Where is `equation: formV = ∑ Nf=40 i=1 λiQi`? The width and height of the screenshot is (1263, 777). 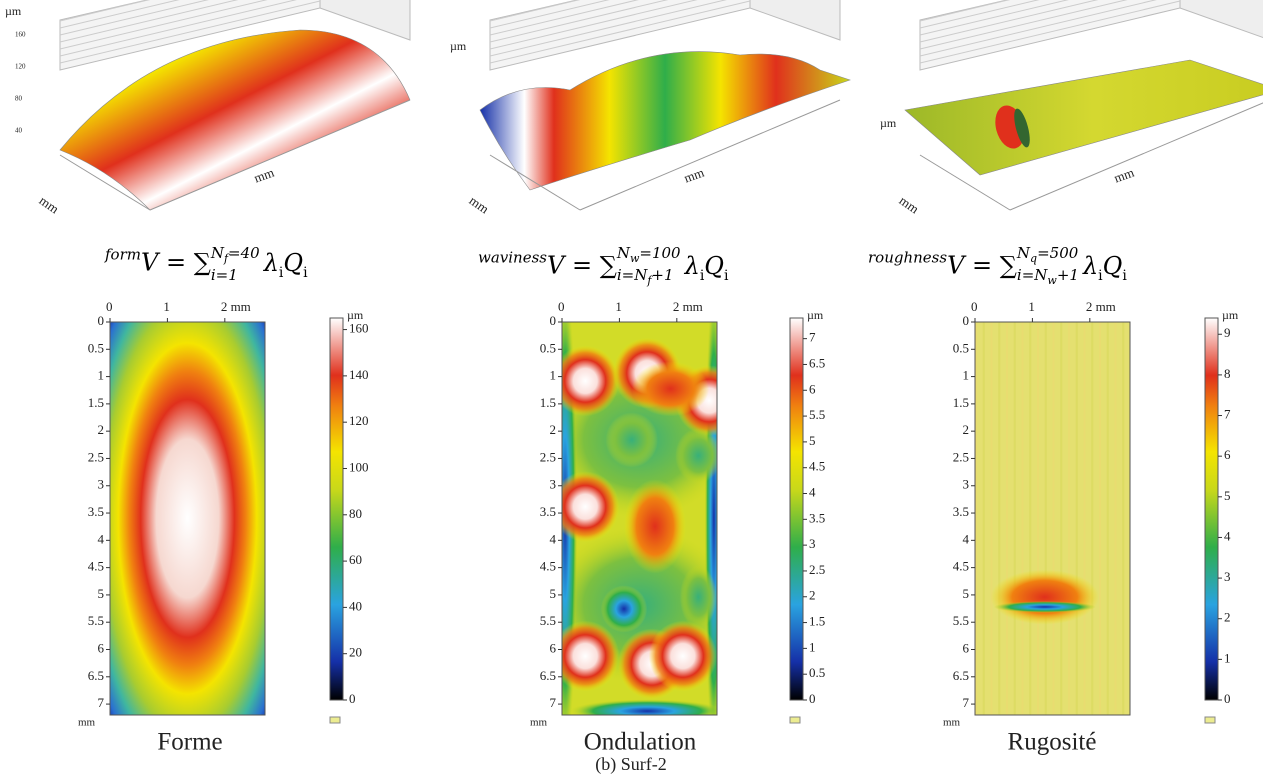
equation: formV = ∑ Nf=40 i=1 λiQi is located at coordinates (206, 264).